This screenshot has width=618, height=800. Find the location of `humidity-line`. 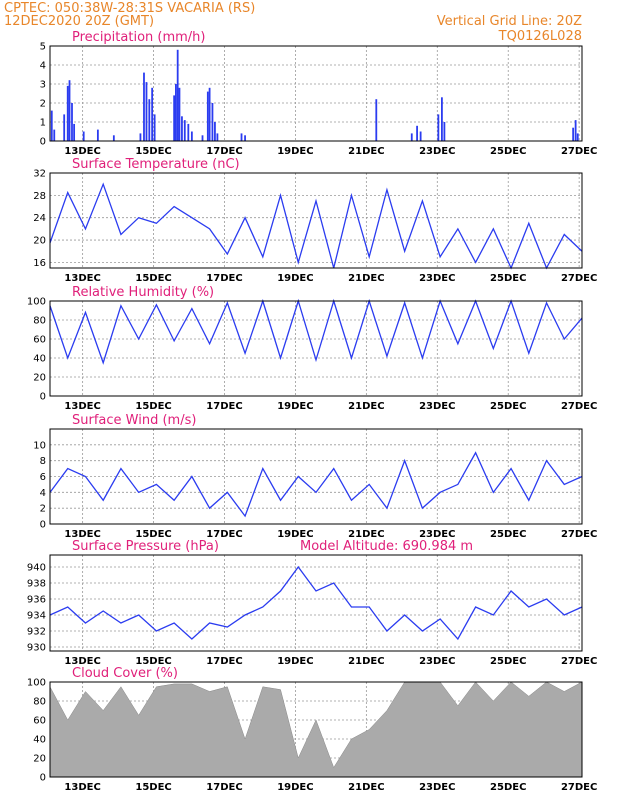

humidity-line is located at coordinates (316, 331).